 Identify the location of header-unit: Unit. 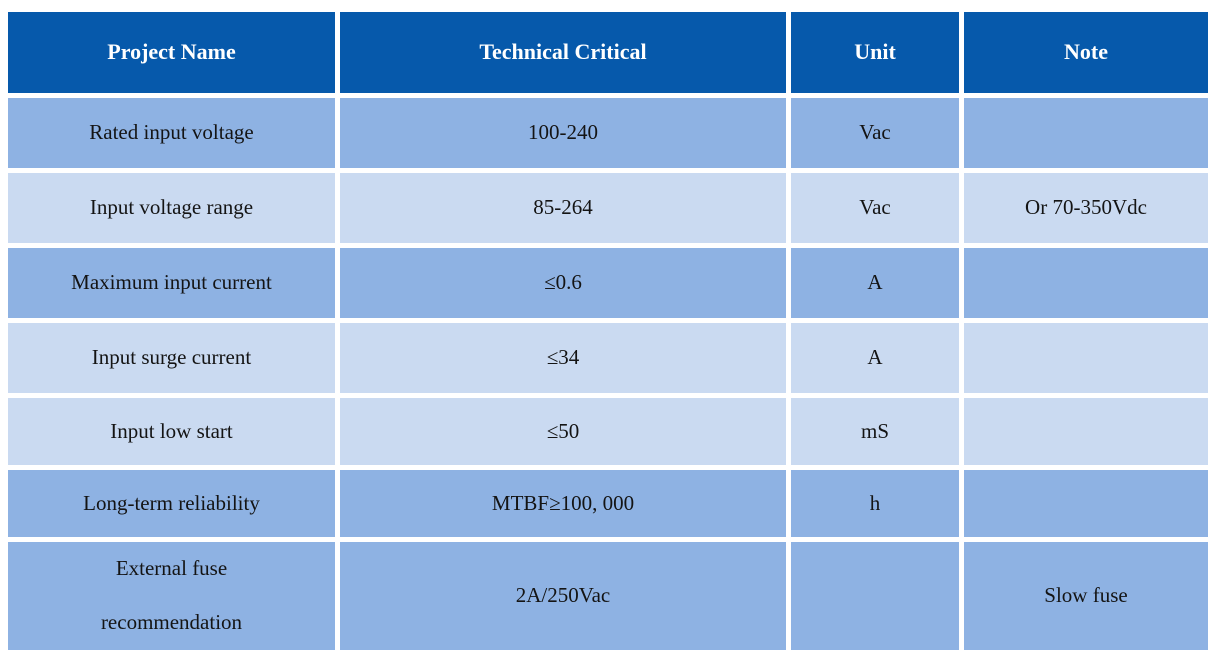
(875, 52).